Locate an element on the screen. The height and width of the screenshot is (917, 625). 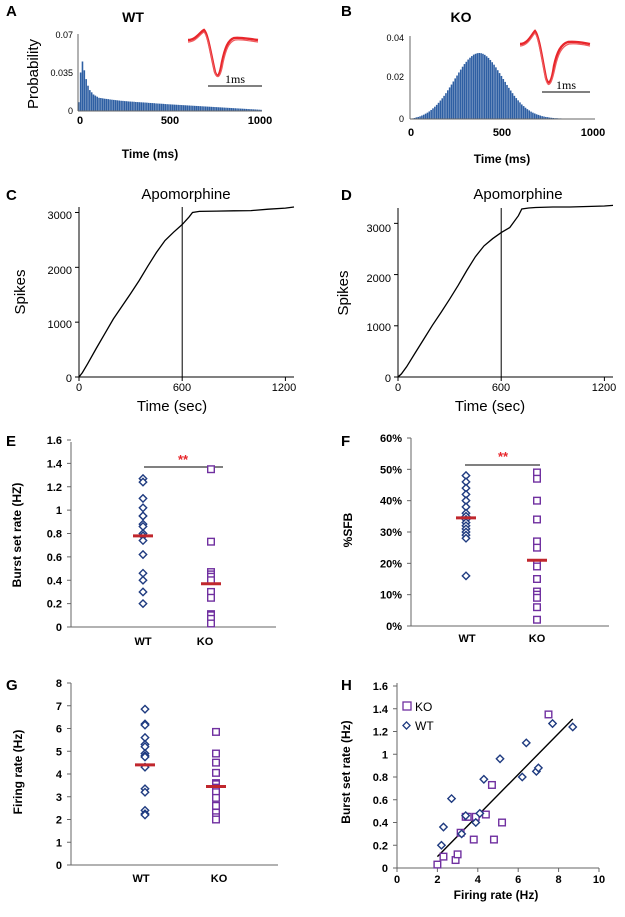
panel-g-ytick: 1 is located at coordinates (59, 843).